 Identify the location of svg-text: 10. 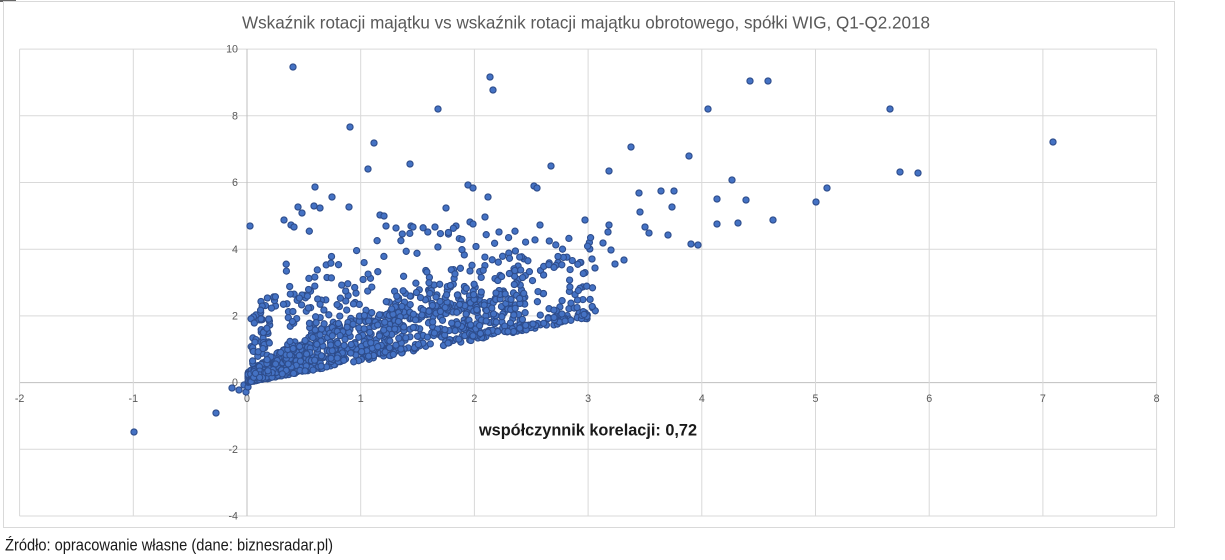
(232, 50).